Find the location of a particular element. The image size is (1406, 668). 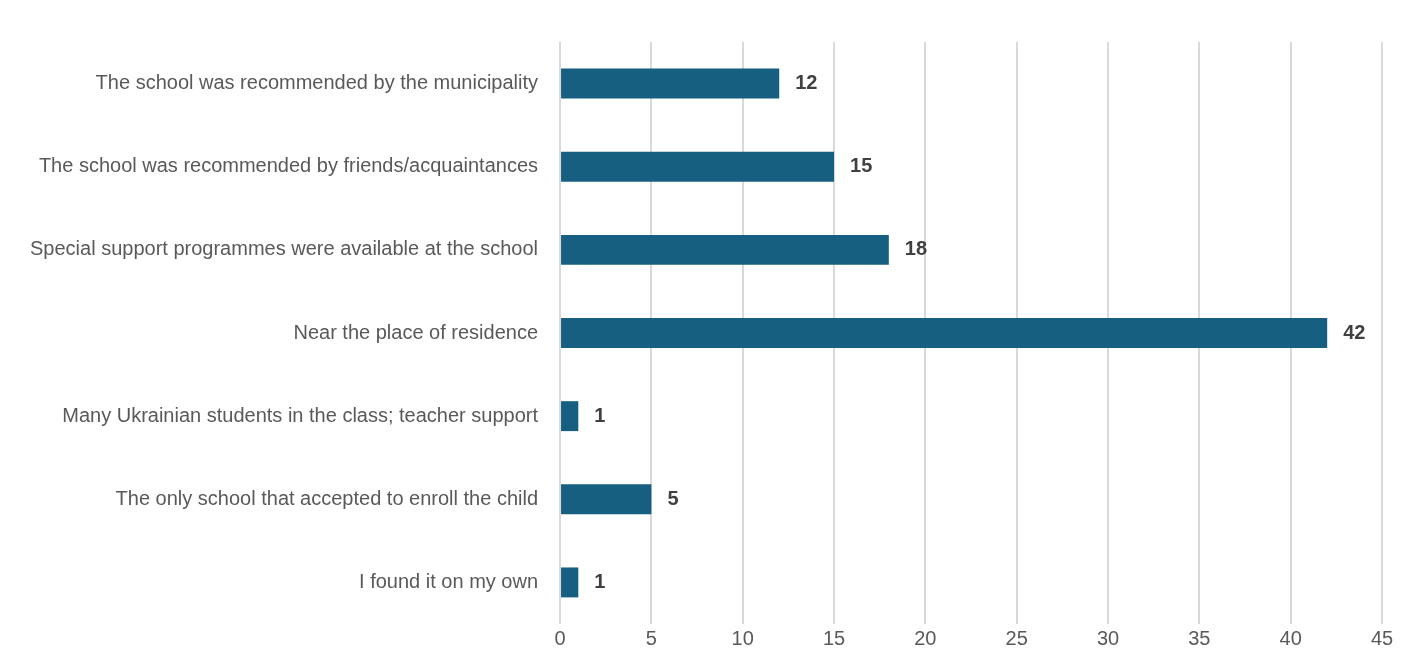

x-tick-label: 0 is located at coordinates (560, 637).